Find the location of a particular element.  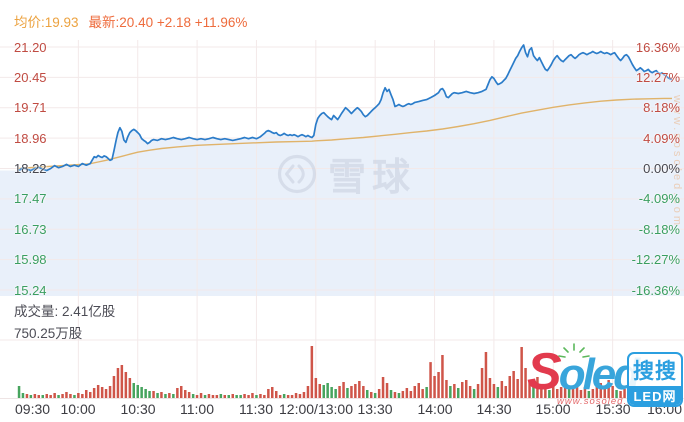

time-axis-label: 15:30 is located at coordinates (613, 409).